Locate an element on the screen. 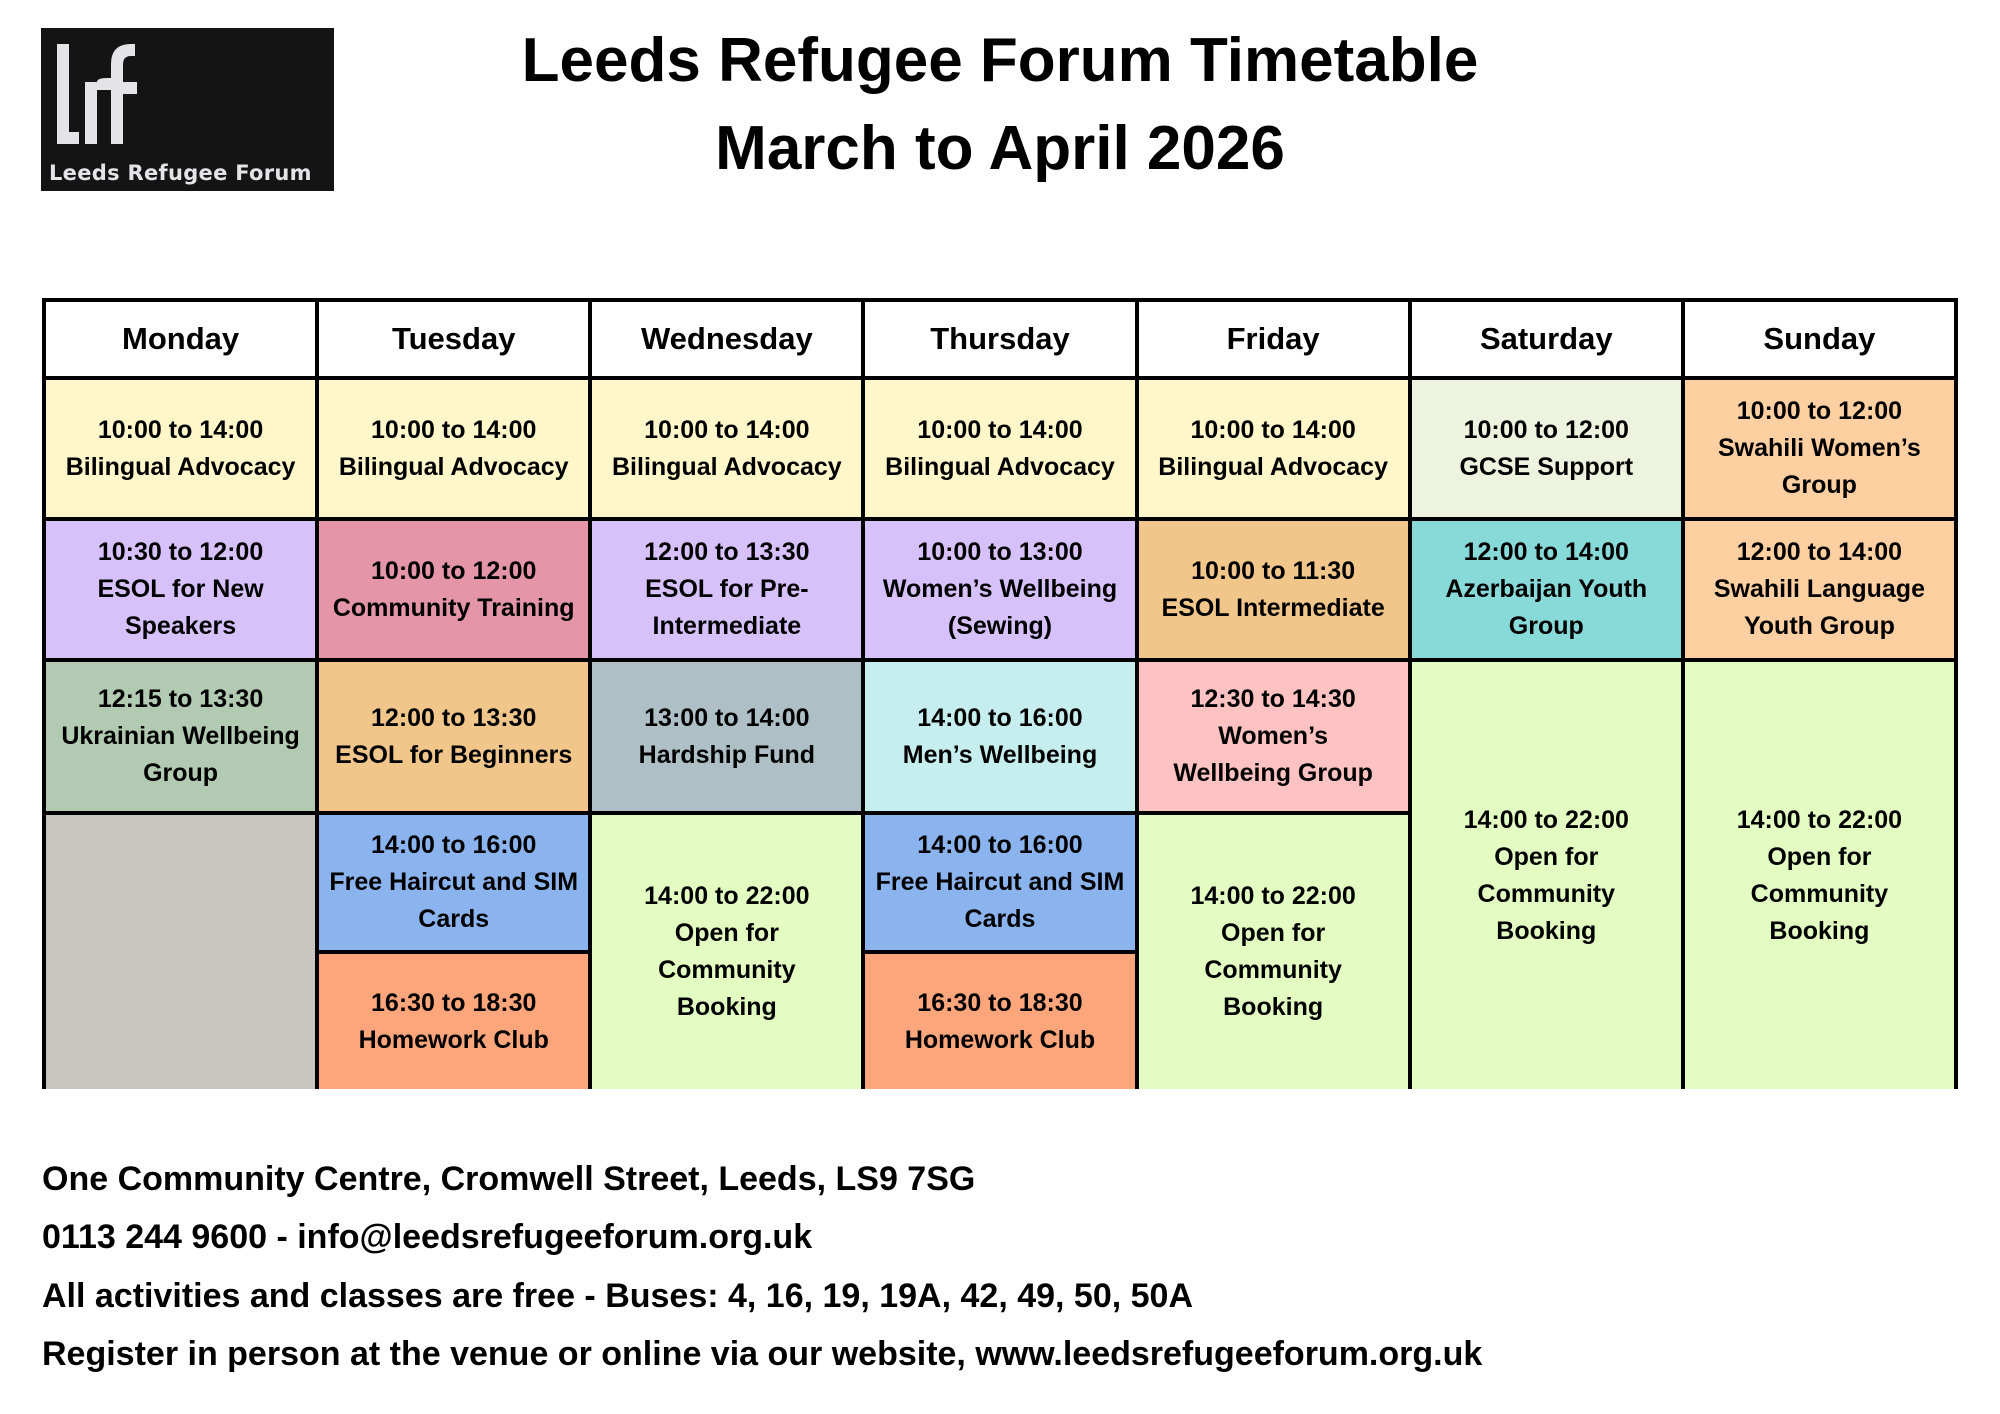 The width and height of the screenshot is (2000, 1414). session-cell: 10:00 to 12:00 GCSE Support is located at coordinates (1546, 448).